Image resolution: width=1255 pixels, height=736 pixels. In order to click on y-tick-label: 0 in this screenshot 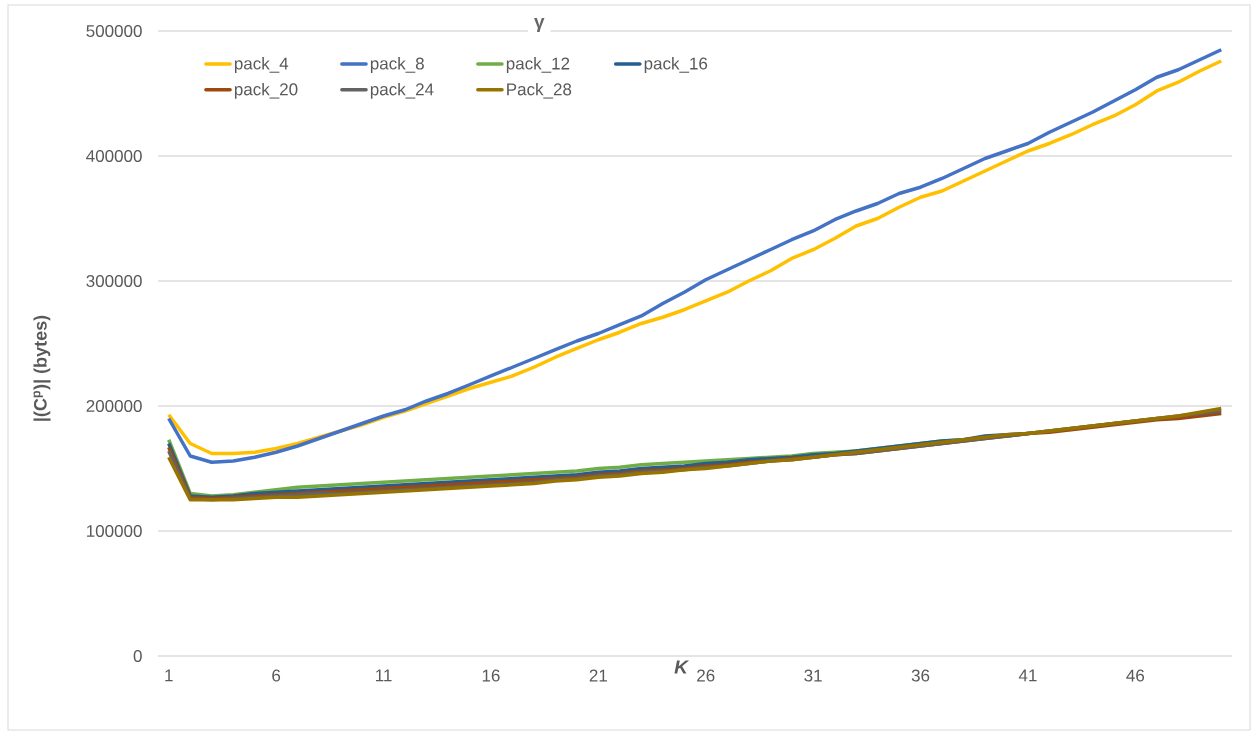, I will do `click(137, 656)`.